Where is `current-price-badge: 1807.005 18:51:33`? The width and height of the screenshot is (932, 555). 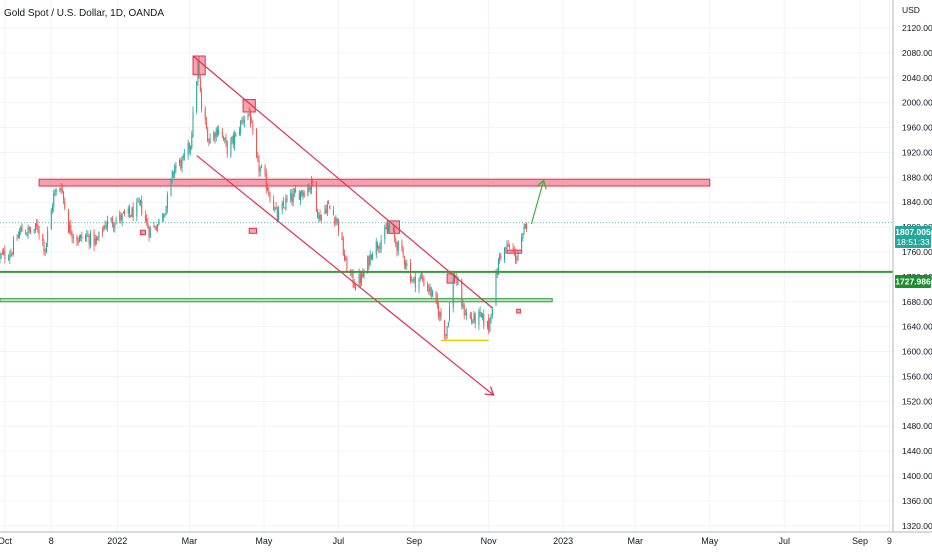 current-price-badge: 1807.005 18:51:33 is located at coordinates (913, 237).